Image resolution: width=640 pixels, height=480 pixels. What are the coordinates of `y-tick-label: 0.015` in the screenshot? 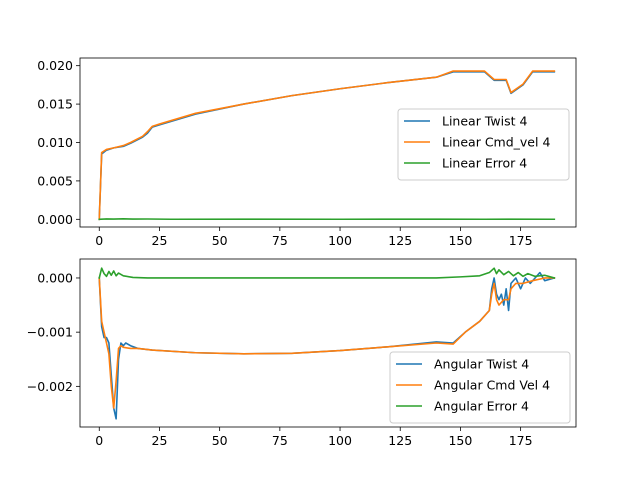 It's located at (55, 104).